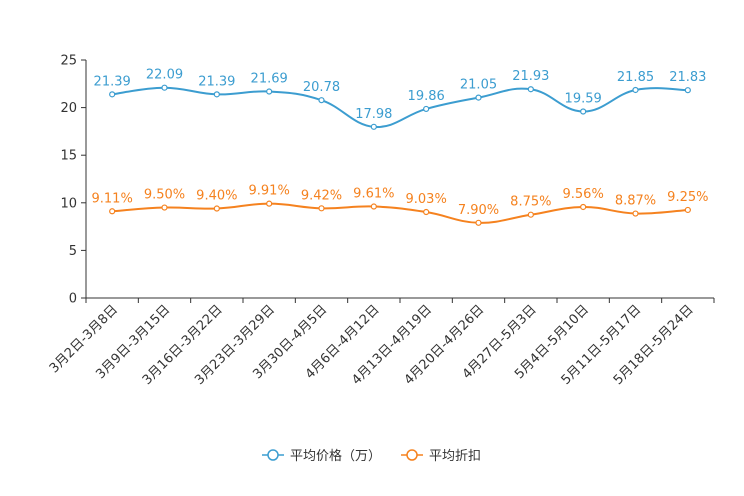 This screenshot has height=496, width=744. I want to click on data-label: 22.09, so click(164, 75).